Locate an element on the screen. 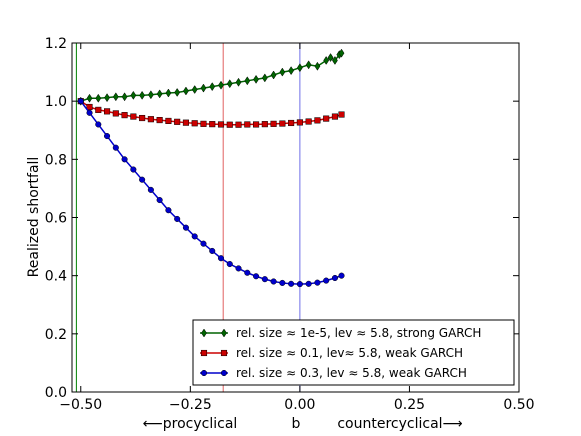 The image size is (581, 436). x-axis-label-right: countercyclical⟶ is located at coordinates (399, 424).